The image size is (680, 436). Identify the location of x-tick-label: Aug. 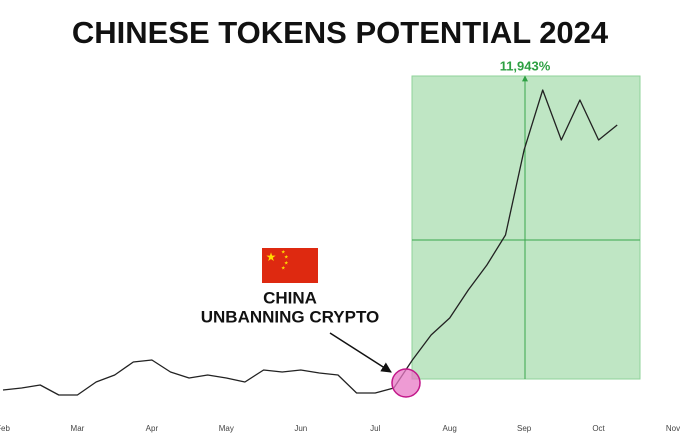
(450, 428).